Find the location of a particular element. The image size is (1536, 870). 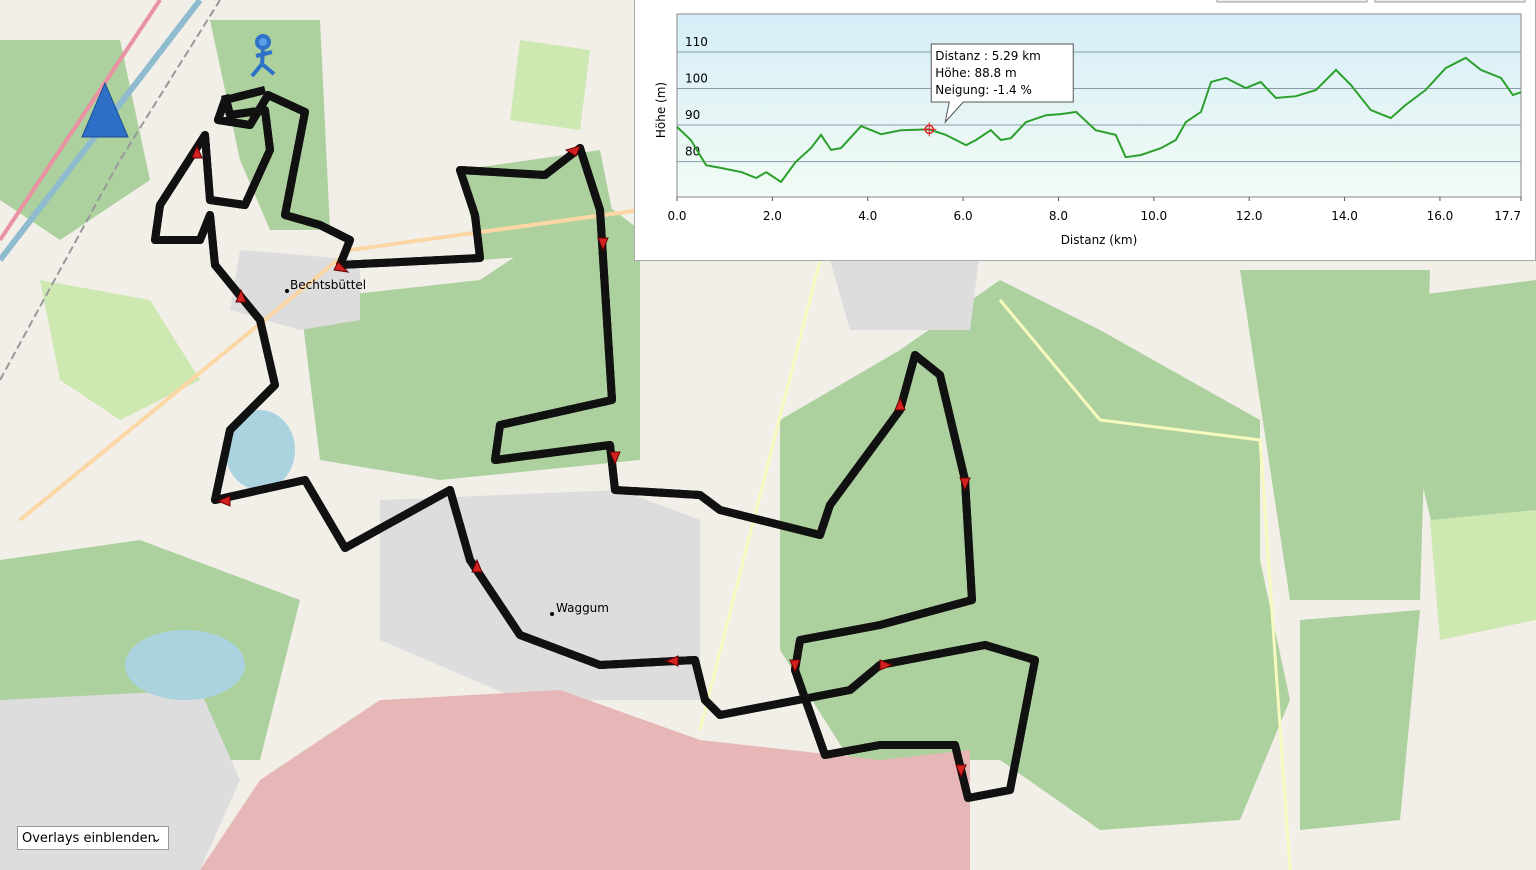

x-tick-label: 14.0 is located at coordinates (1344, 216).